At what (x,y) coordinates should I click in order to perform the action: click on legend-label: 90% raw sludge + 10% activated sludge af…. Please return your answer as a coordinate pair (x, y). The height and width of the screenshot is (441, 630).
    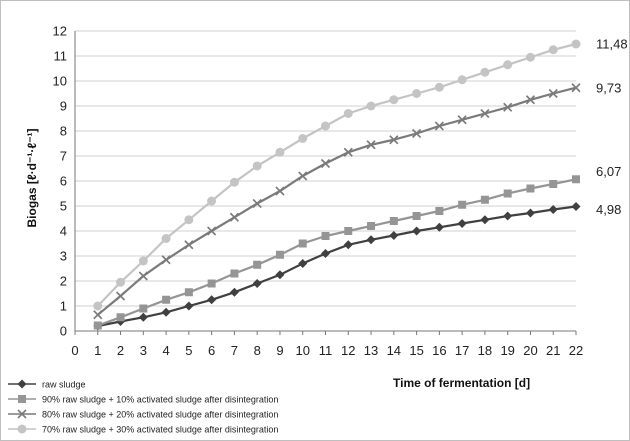
    Looking at the image, I should click on (160, 400).